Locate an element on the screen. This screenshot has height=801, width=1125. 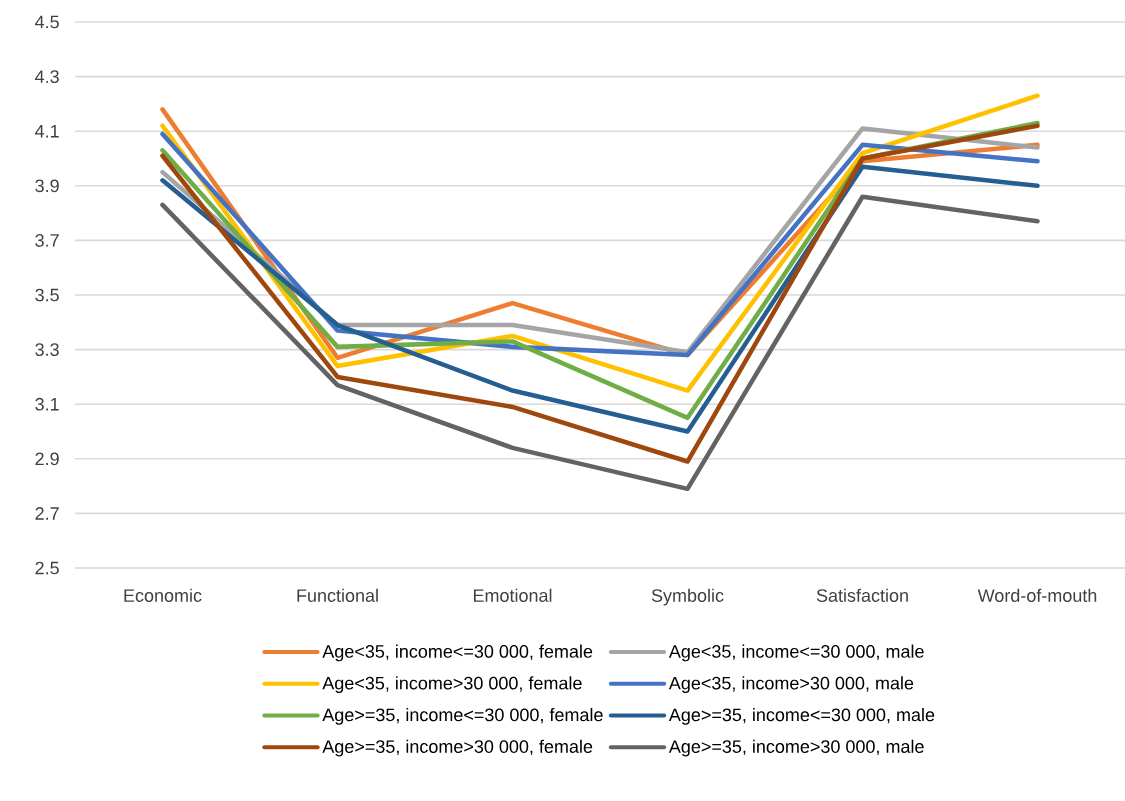
x-tick-label: Emotional is located at coordinates (512, 595).